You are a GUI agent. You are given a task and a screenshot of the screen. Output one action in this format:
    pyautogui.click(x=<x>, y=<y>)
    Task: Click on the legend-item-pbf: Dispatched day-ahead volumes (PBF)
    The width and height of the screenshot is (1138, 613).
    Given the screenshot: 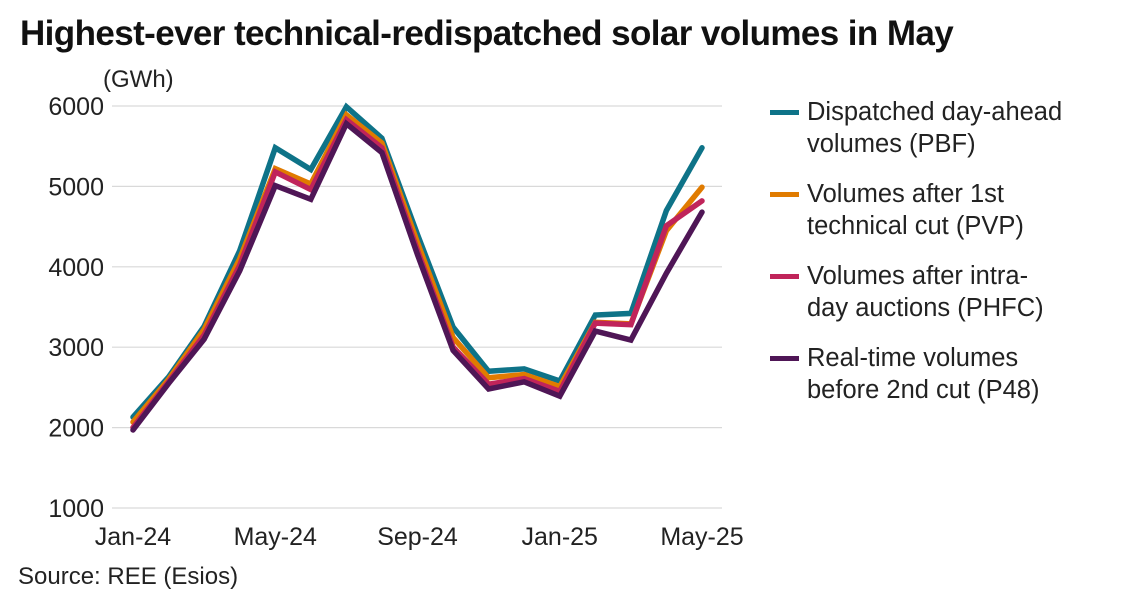 What is the action you would take?
    pyautogui.click(x=952, y=128)
    